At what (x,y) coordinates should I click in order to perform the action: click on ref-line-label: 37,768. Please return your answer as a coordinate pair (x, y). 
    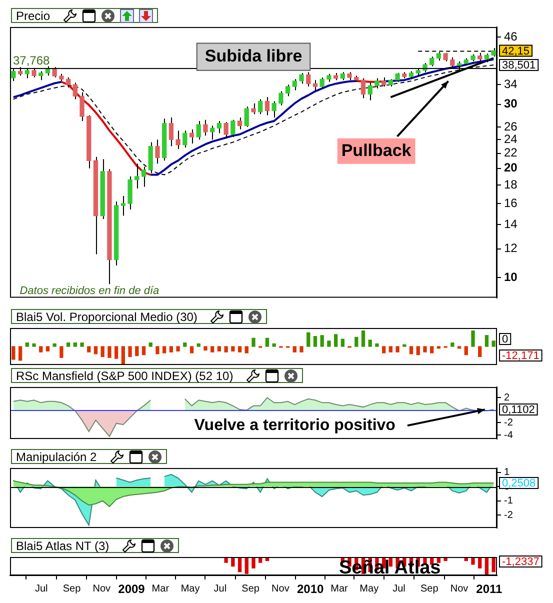
    Looking at the image, I should click on (31, 60).